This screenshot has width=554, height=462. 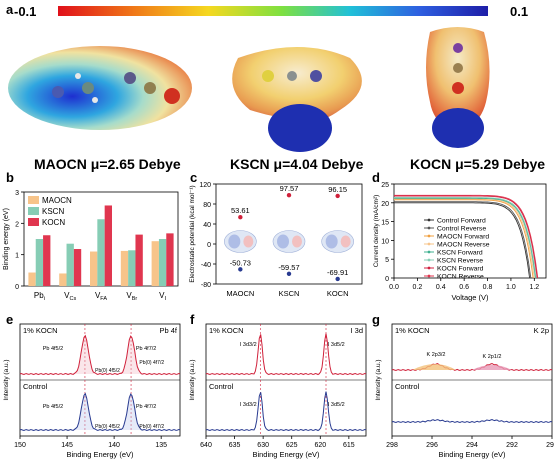 I want to click on x-tick-label: 0.6, so click(x=464, y=287).